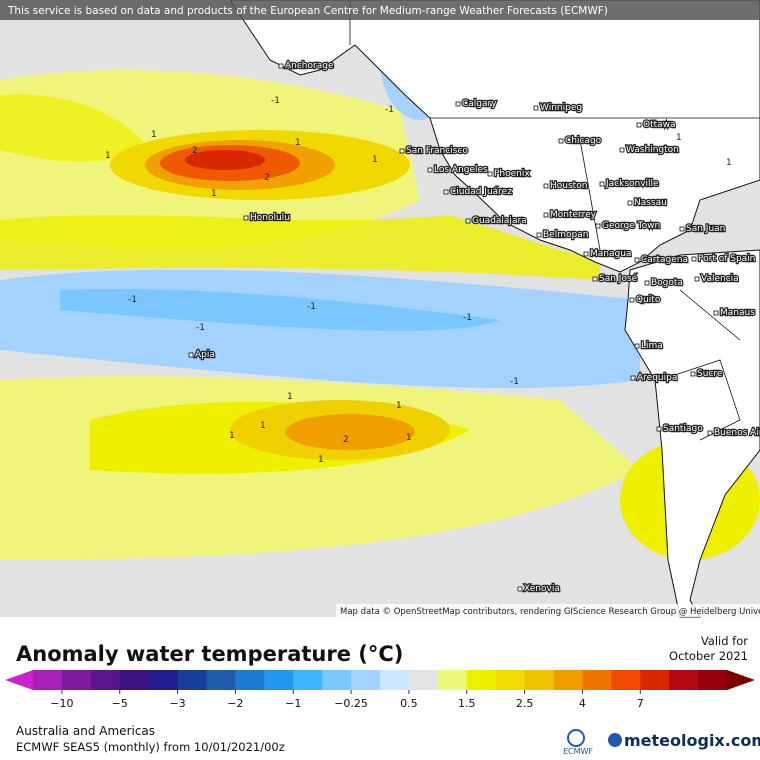 The height and width of the screenshot is (760, 760). I want to click on city-label: Manaus, so click(737, 313).